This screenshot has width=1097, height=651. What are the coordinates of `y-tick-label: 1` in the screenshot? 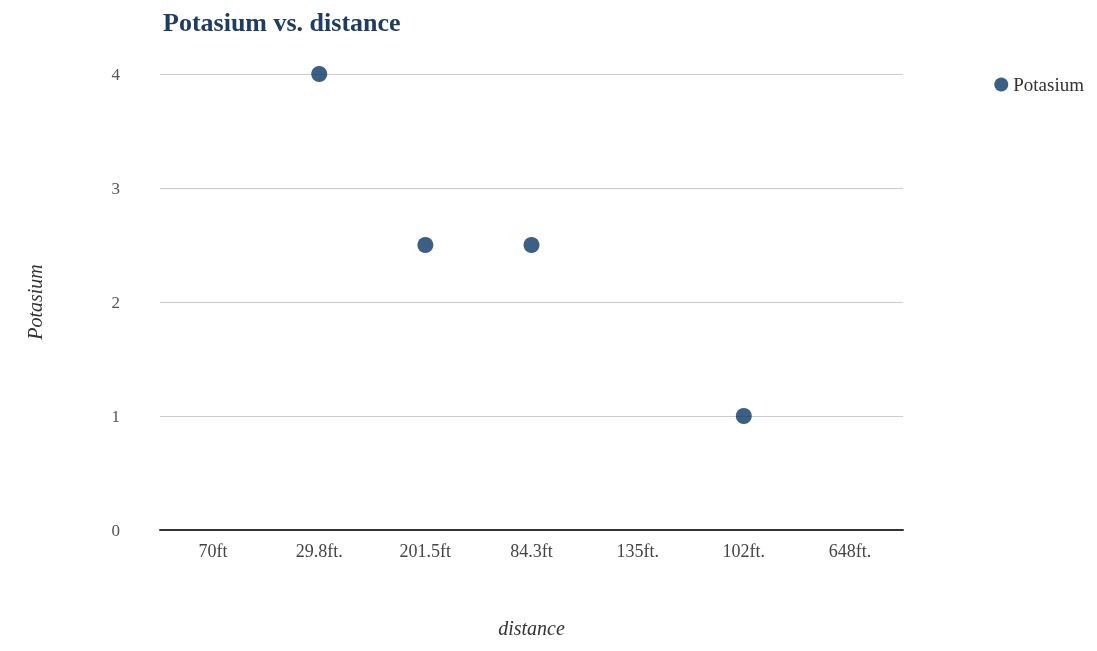 It's located at (115, 416).